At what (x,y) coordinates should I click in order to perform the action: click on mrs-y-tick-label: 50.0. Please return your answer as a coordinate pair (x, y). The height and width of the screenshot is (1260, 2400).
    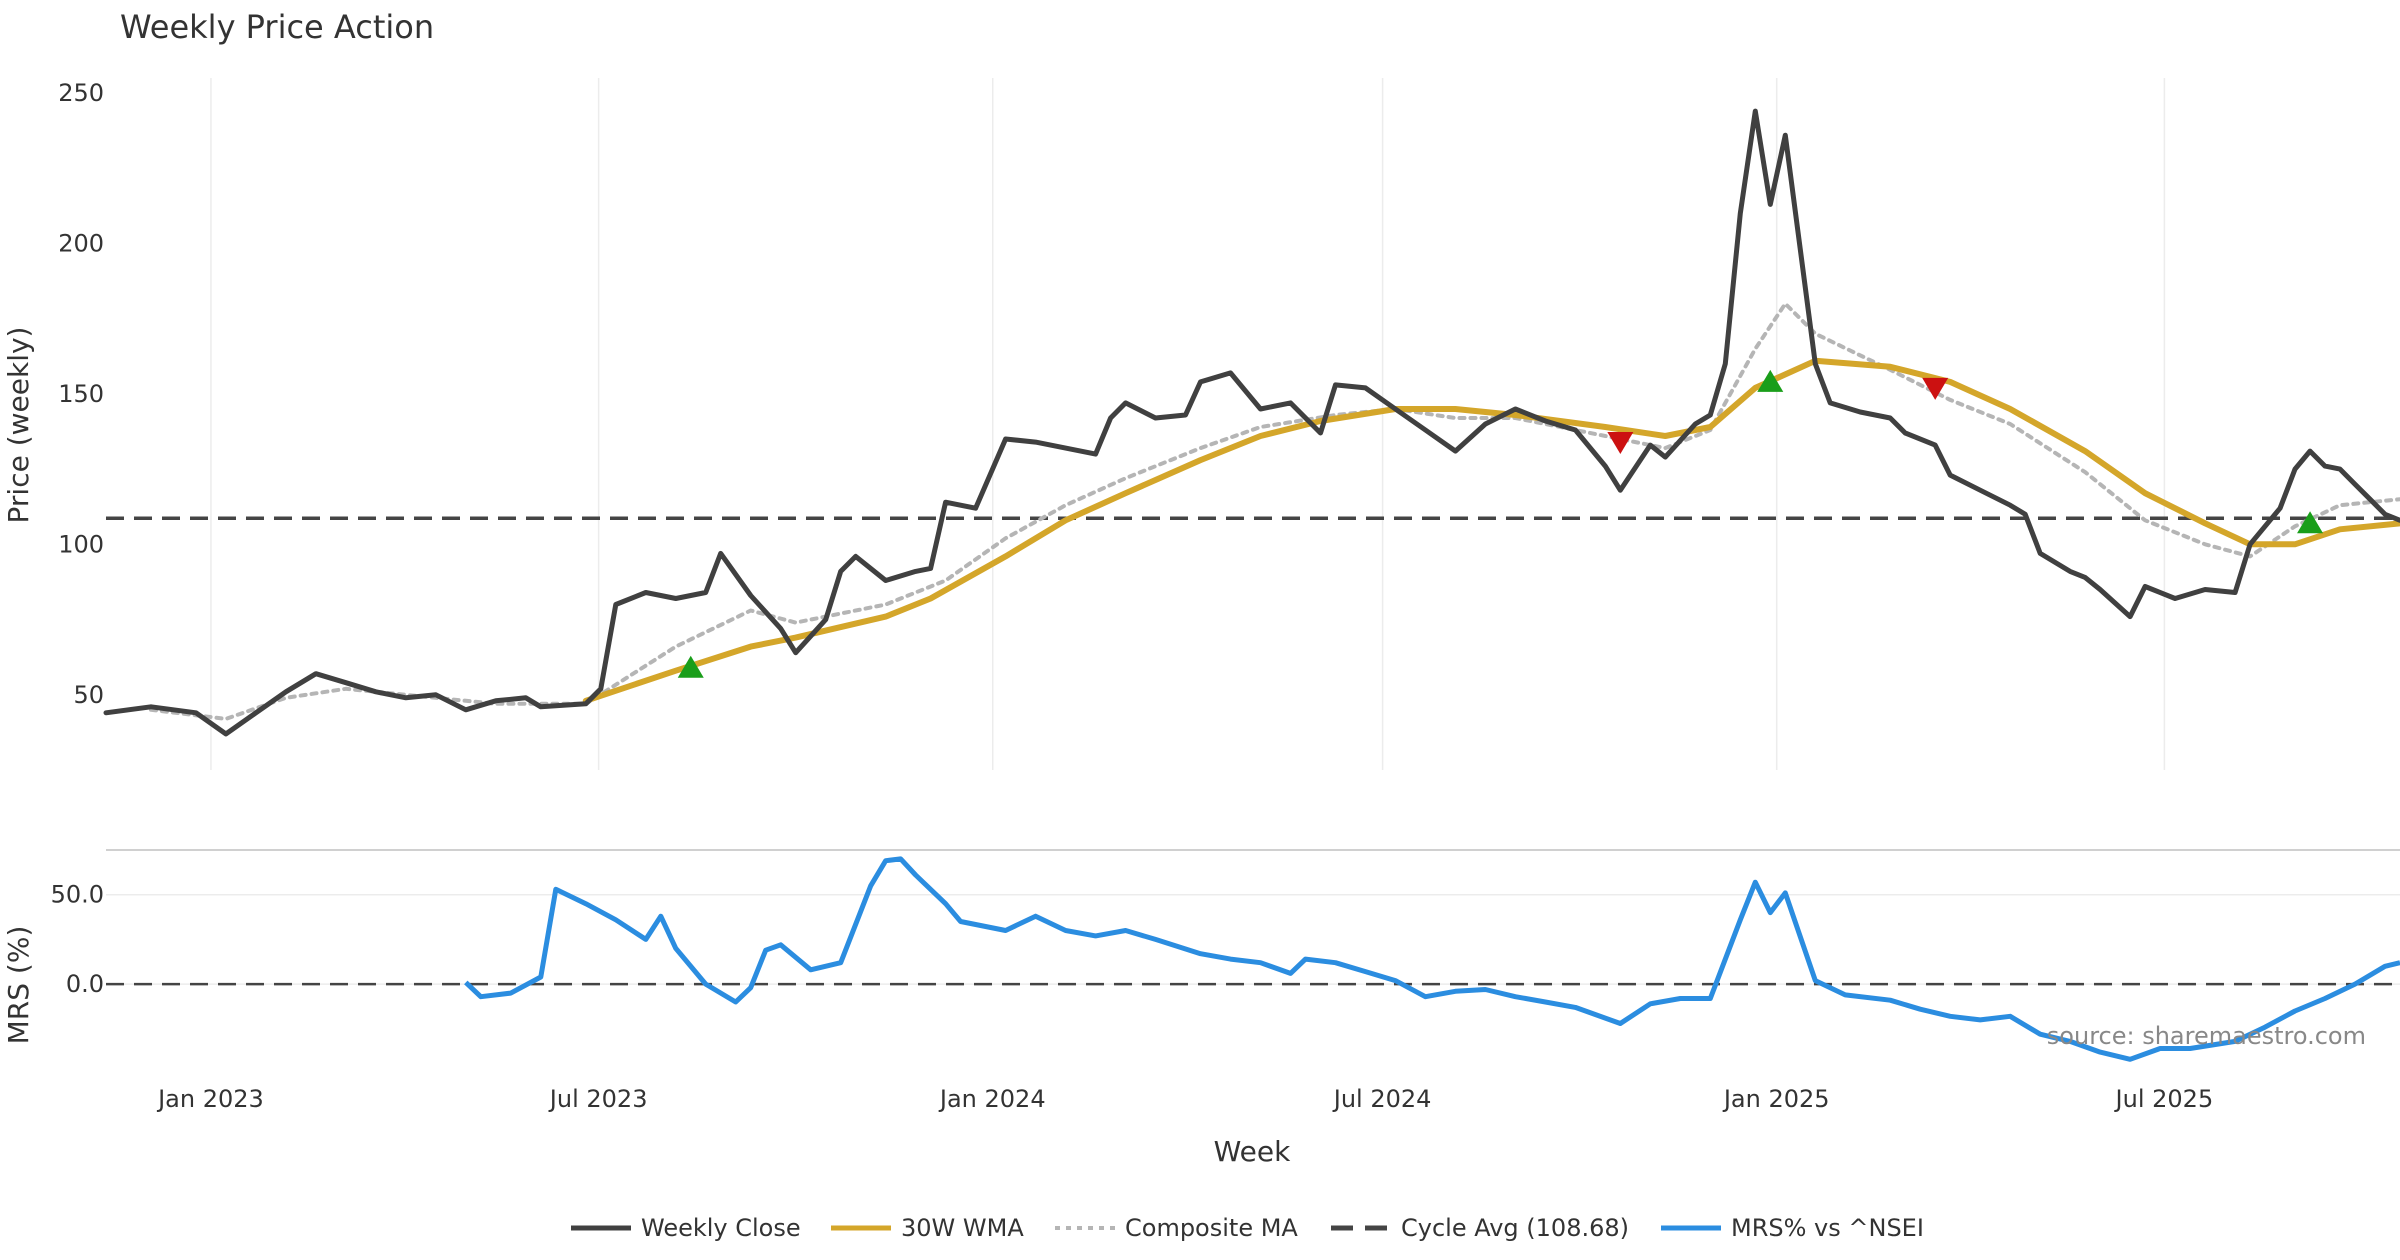
    Looking at the image, I should click on (77, 895).